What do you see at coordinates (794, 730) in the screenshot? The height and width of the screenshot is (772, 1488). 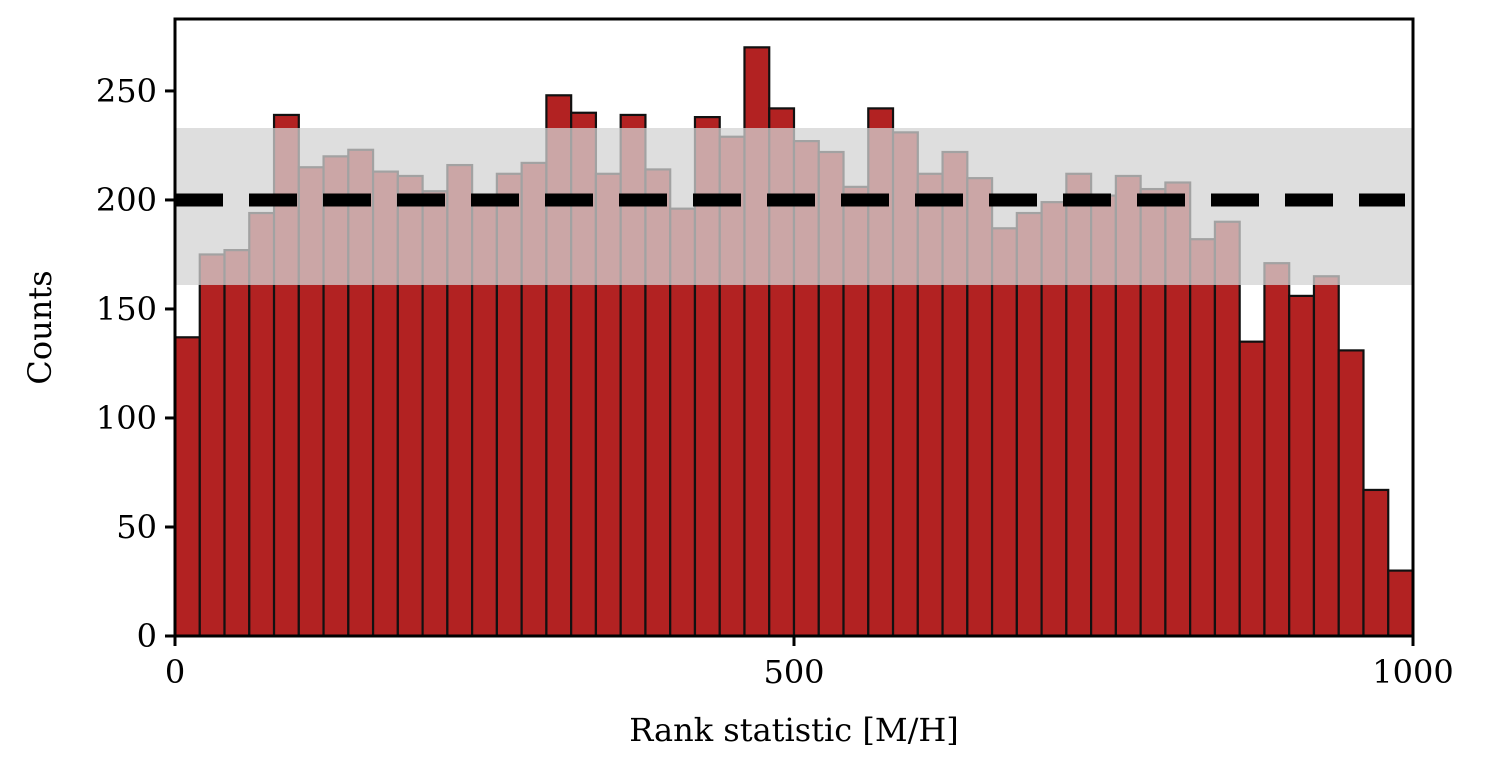 I see `x-axis-label: Rank statistic [M/H]` at bounding box center [794, 730].